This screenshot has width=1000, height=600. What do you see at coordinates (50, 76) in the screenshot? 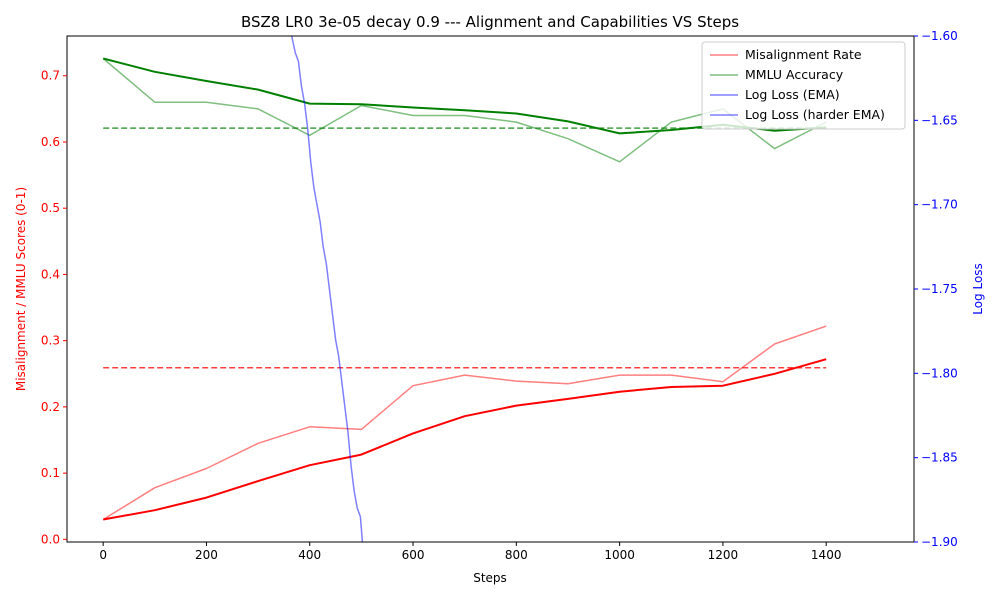
I see `y-left-tick-label: 0.7` at bounding box center [50, 76].